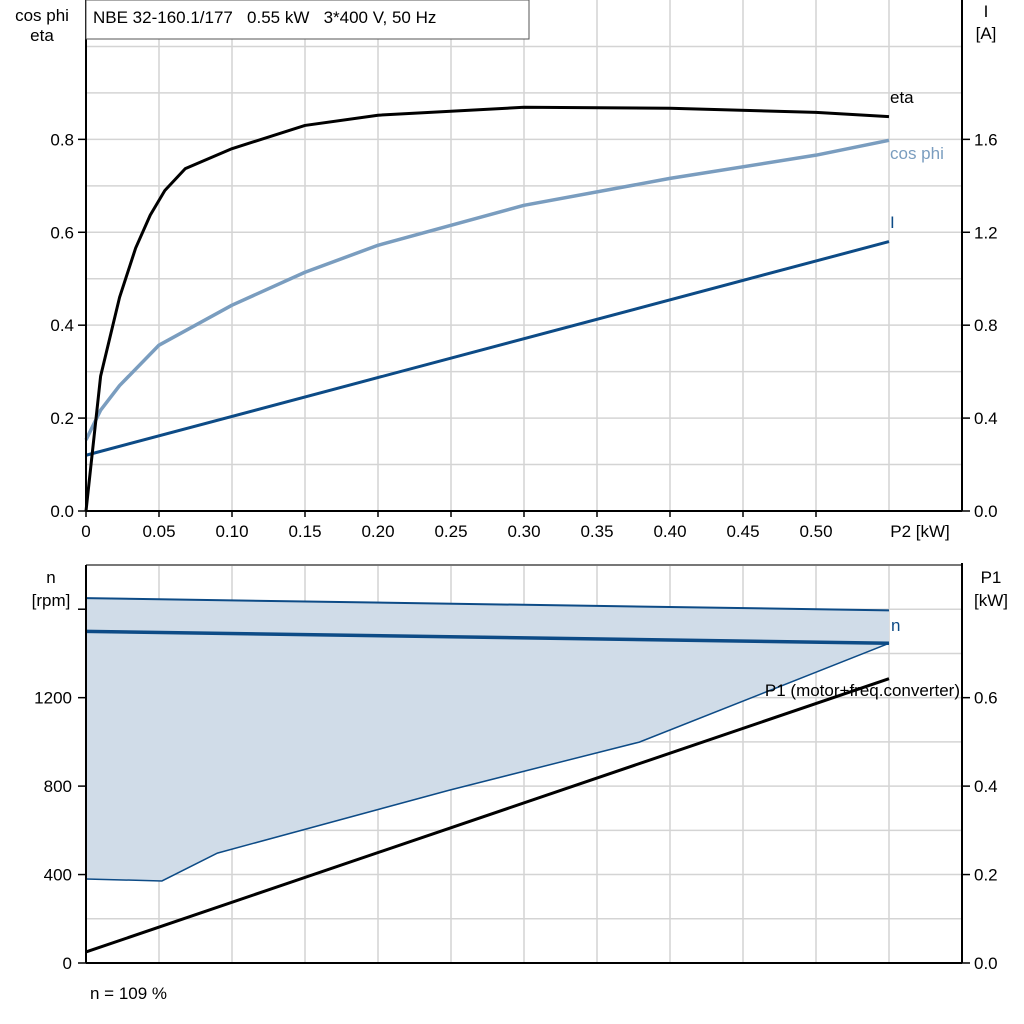 Image resolution: width=1024 pixels, height=1024 pixels. What do you see at coordinates (986, 875) in the screenshot?
I see `bottom-right-tick-label: 0.2` at bounding box center [986, 875].